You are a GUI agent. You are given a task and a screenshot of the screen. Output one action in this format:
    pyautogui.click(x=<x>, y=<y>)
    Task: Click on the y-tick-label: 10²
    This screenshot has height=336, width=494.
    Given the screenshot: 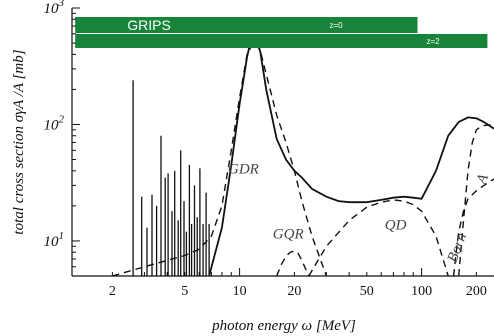 What is the action you would take?
    pyautogui.click(x=54, y=123)
    